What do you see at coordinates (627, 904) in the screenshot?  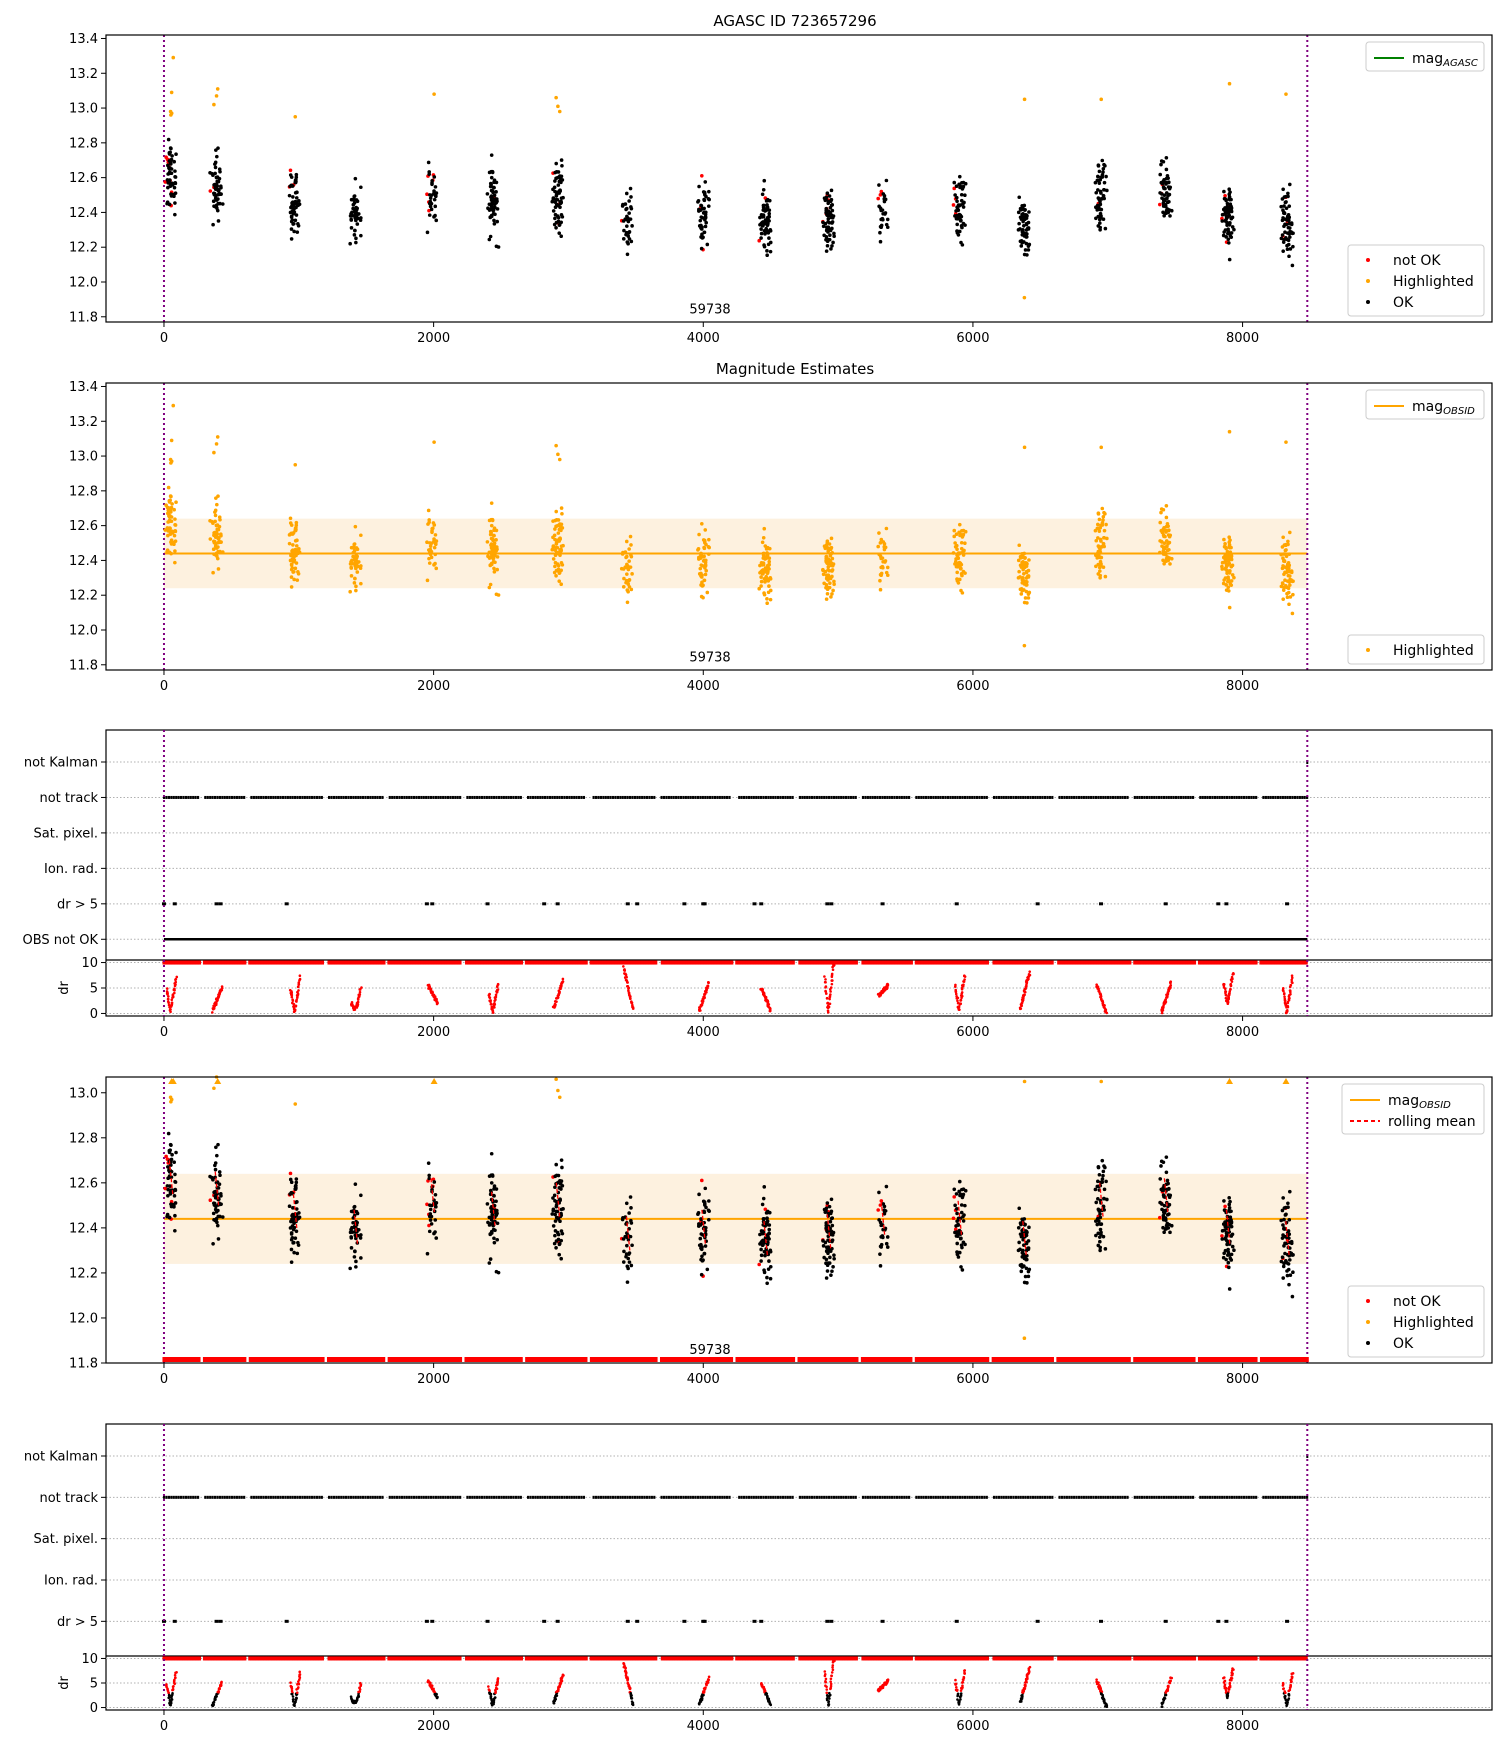 I see `flag-mark-dr5` at bounding box center [627, 904].